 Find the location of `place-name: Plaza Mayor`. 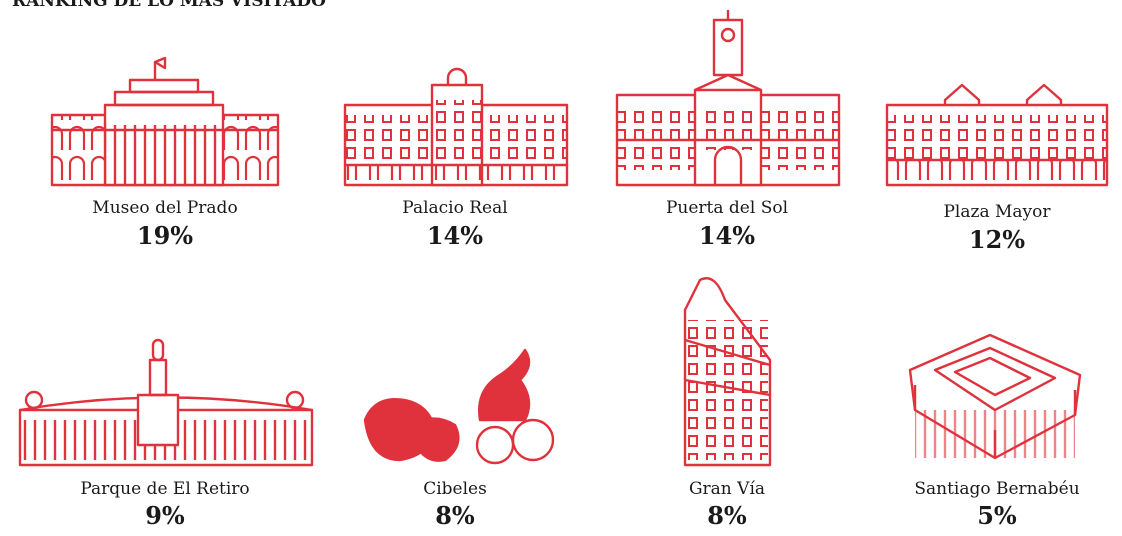

place-name: Plaza Mayor is located at coordinates (997, 212).